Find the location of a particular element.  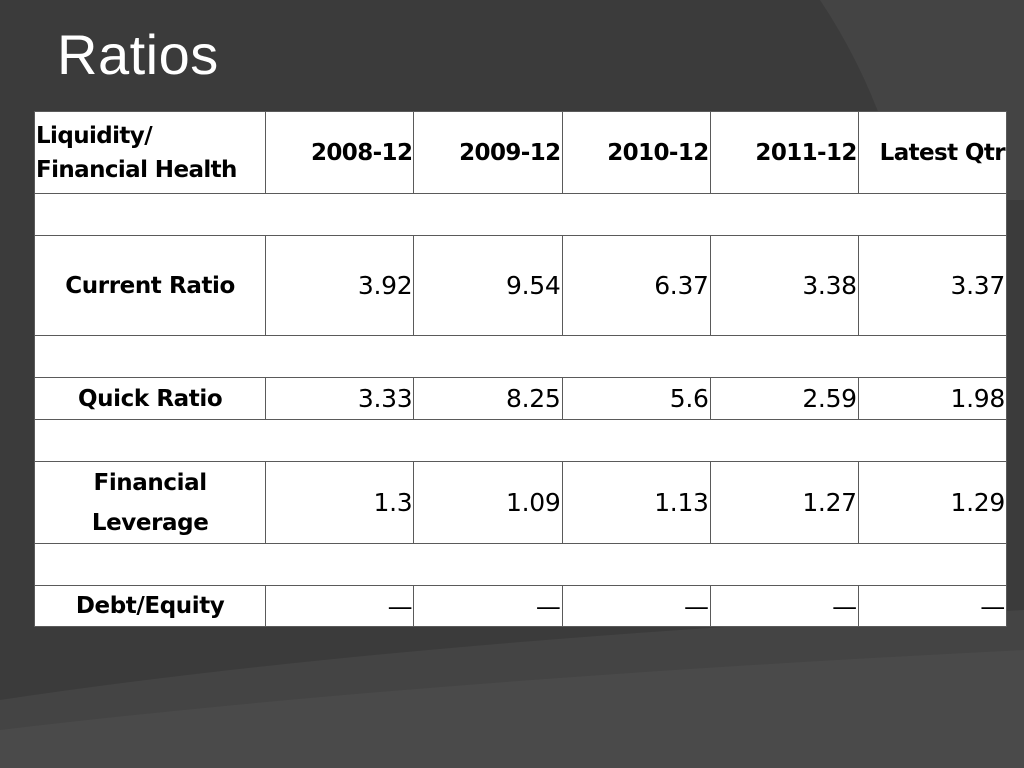

header-category-line1: Liquidity/ is located at coordinates (94, 135).